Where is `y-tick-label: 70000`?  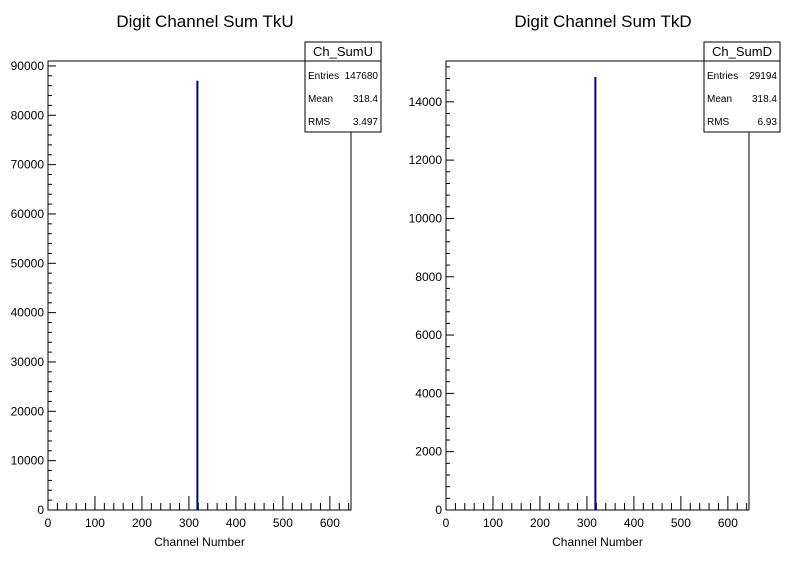 y-tick-label: 70000 is located at coordinates (28, 165).